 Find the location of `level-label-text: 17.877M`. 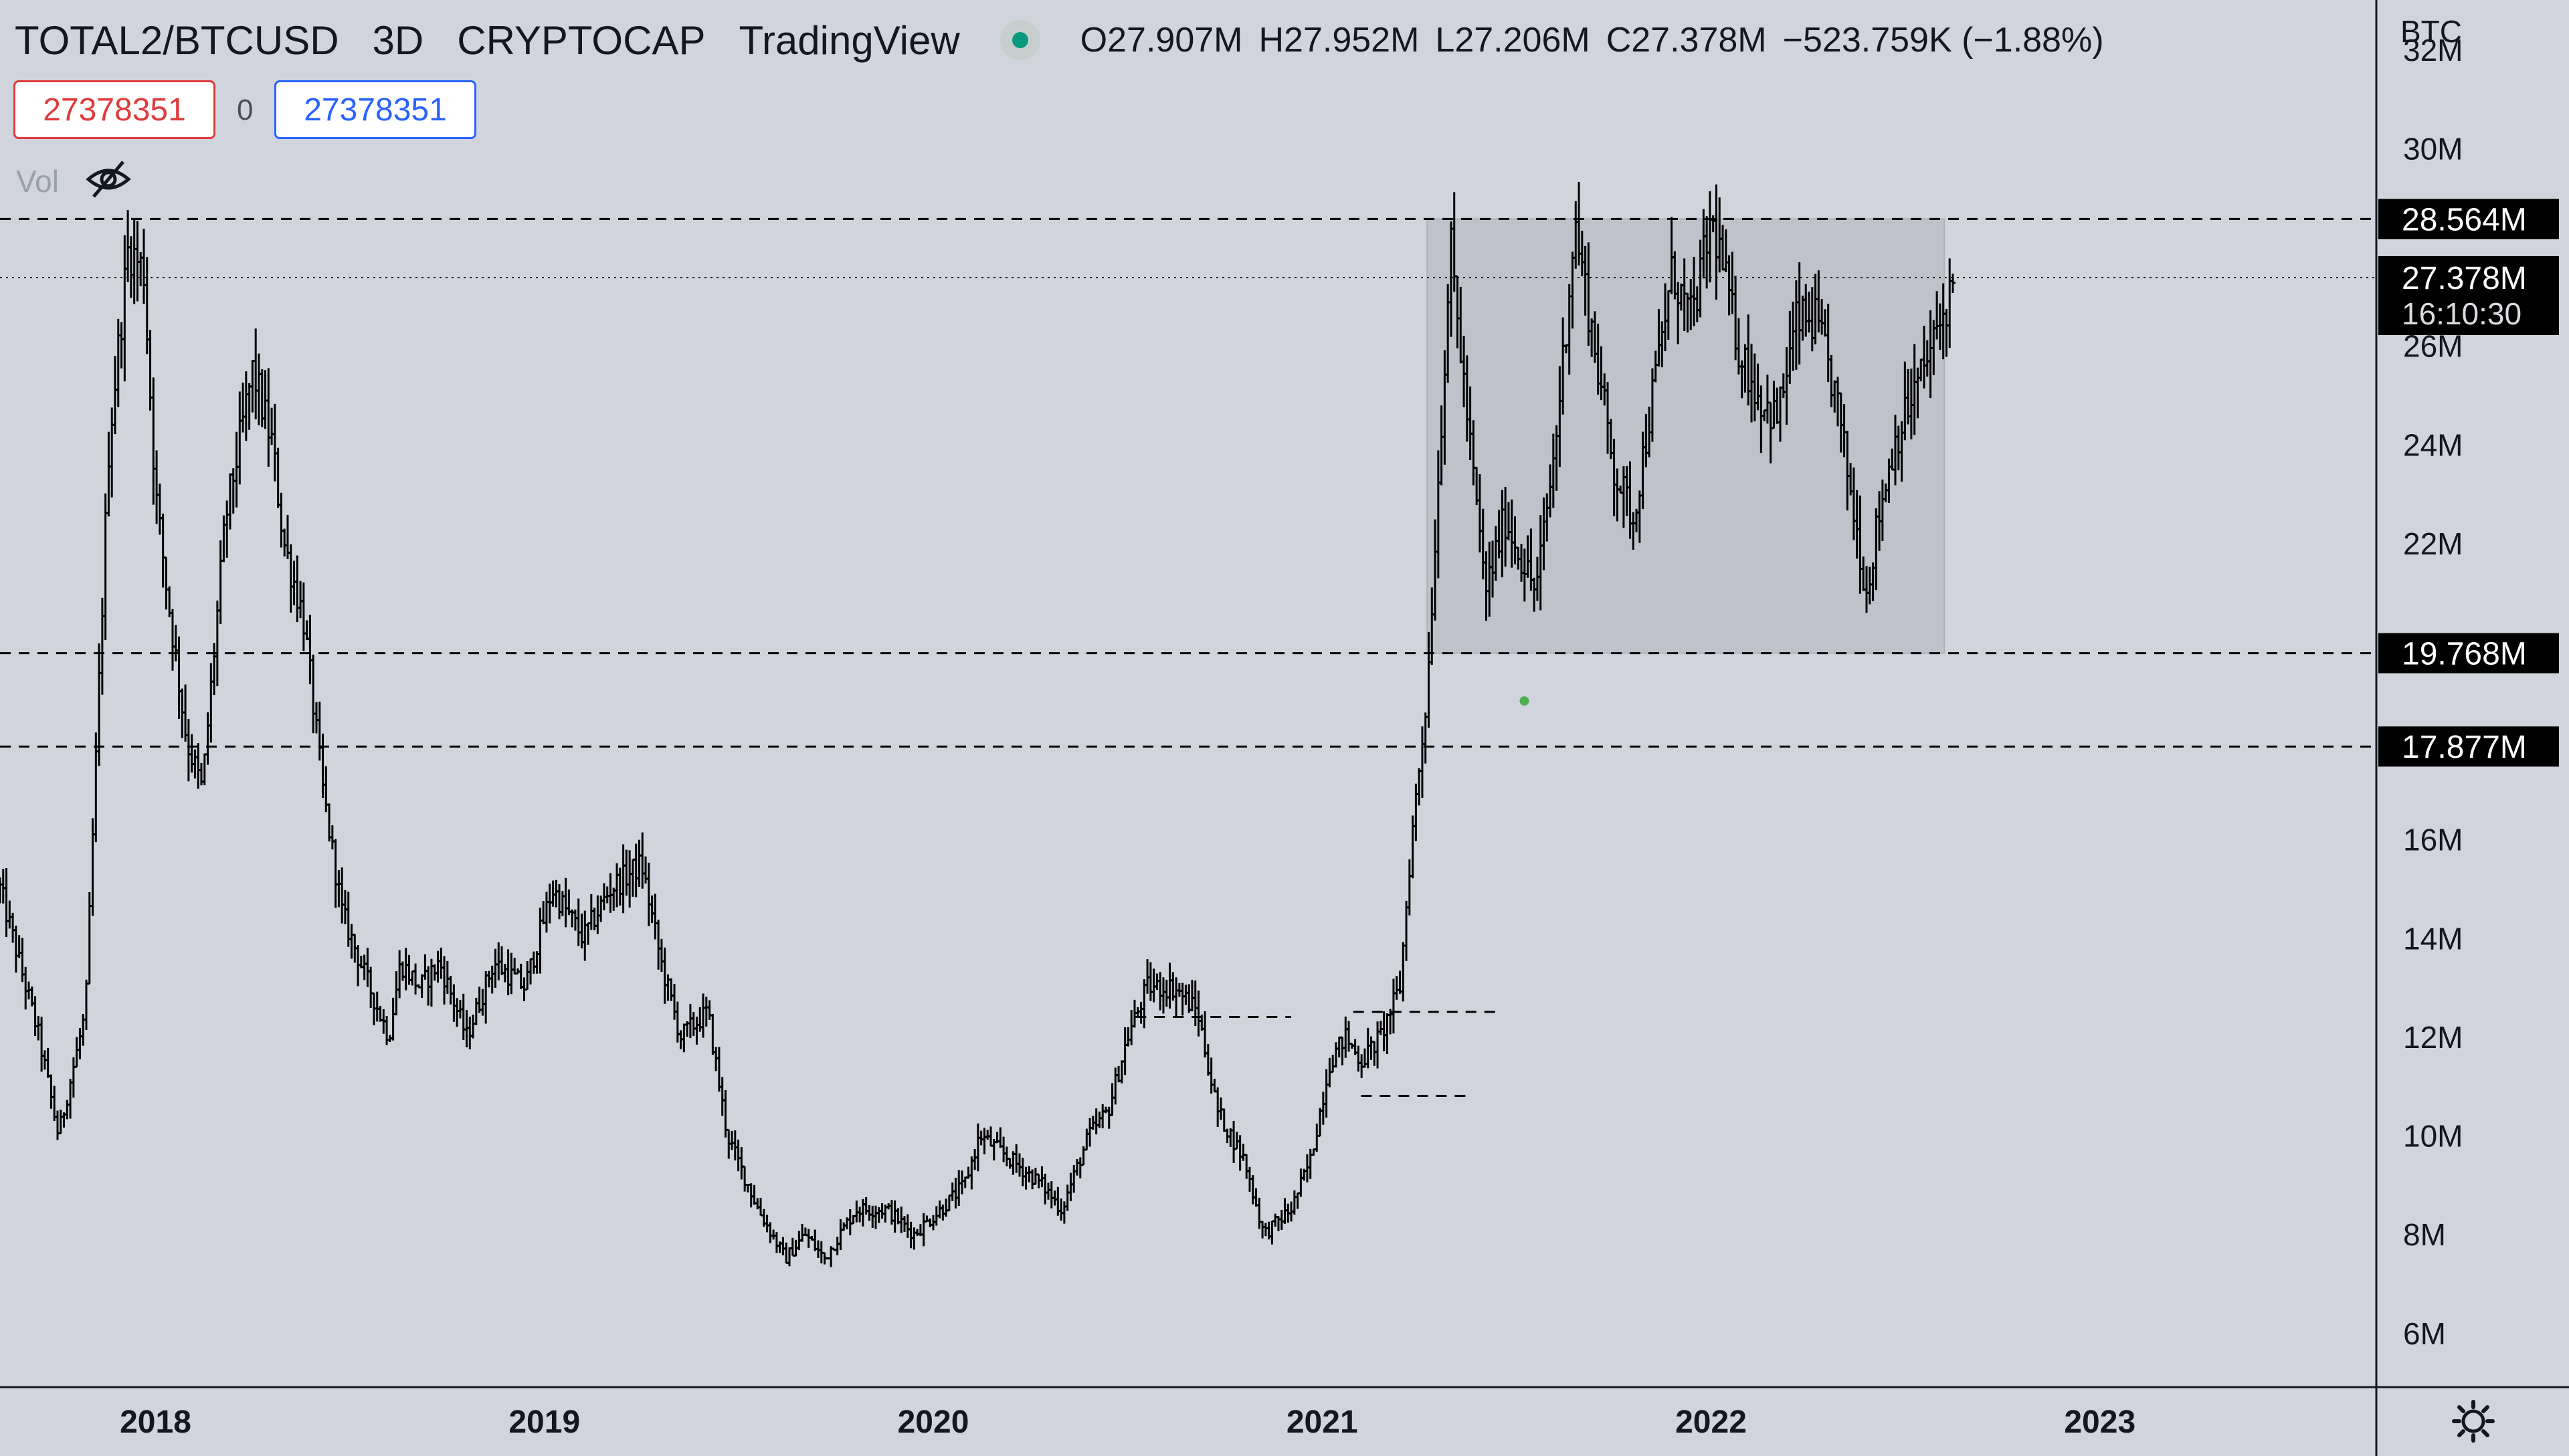

level-label-text: 17.877M is located at coordinates (2464, 747).